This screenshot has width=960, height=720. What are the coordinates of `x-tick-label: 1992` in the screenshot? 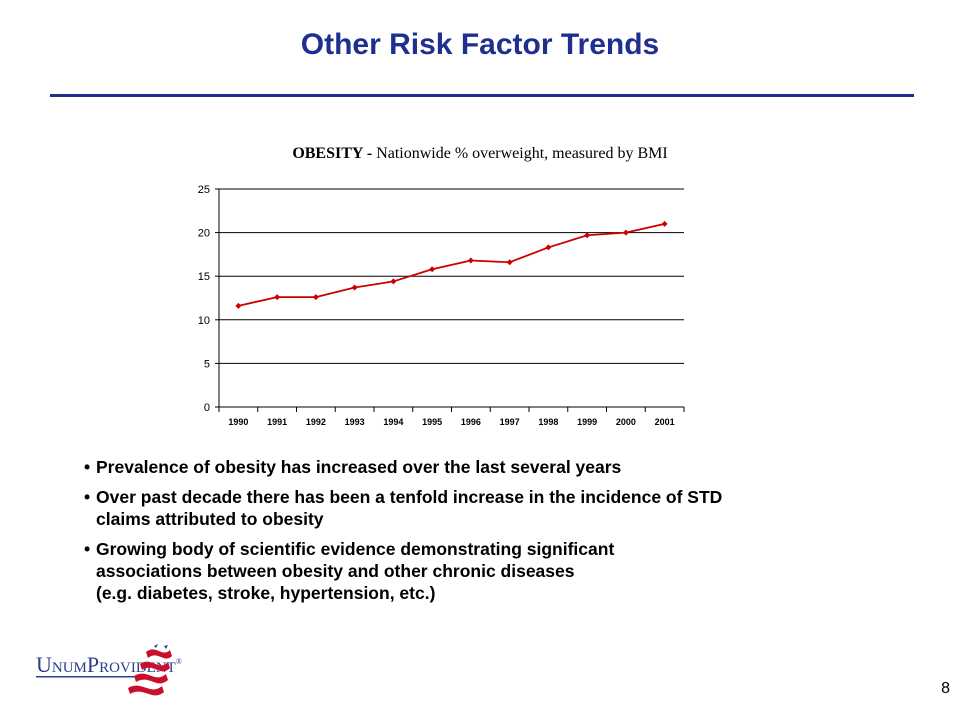 It's located at (316, 422).